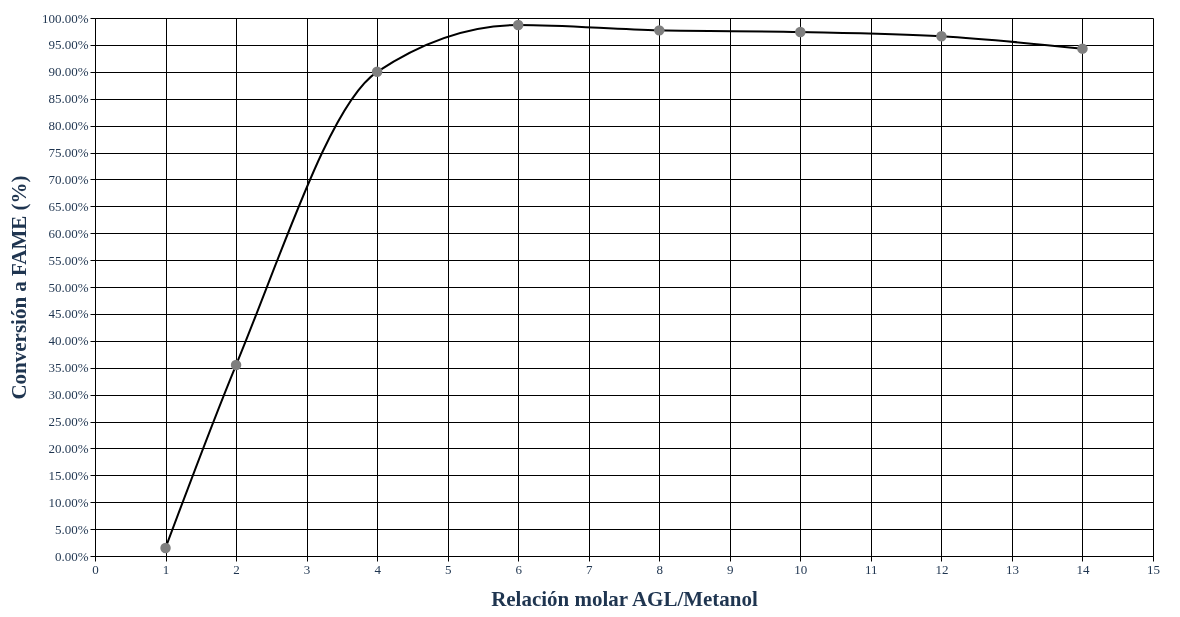 This screenshot has height=617, width=1180. What do you see at coordinates (68, 152) in the screenshot?
I see `y-tick-label: 75.00%` at bounding box center [68, 152].